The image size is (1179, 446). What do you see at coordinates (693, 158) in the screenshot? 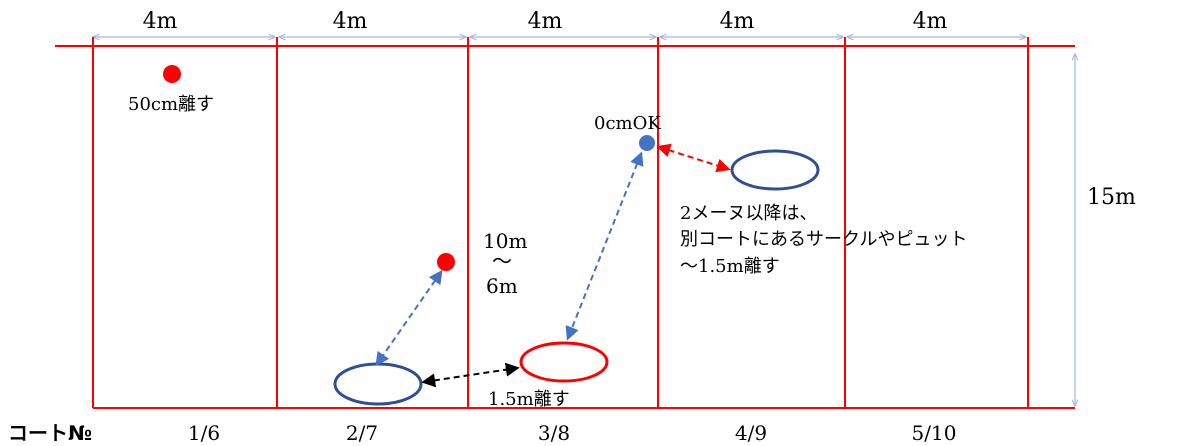
I see `red-arrow-0cm` at bounding box center [693, 158].